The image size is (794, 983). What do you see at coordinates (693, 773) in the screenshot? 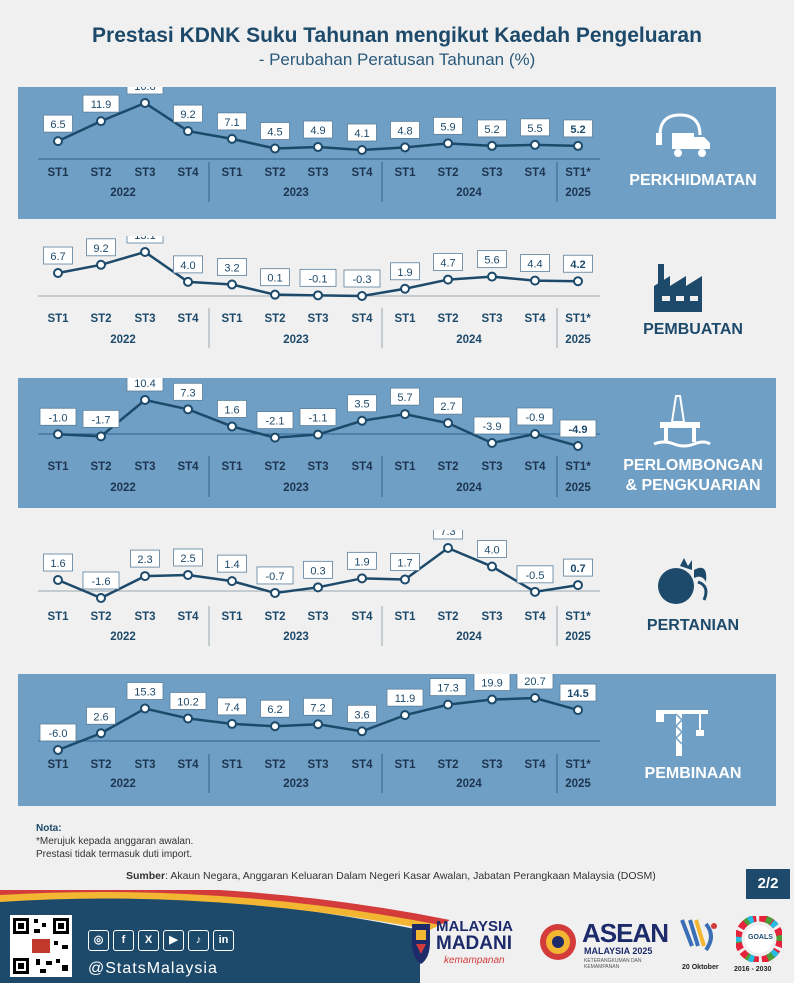
I see `sector-label-line: PEMBINAAN` at bounding box center [693, 773].